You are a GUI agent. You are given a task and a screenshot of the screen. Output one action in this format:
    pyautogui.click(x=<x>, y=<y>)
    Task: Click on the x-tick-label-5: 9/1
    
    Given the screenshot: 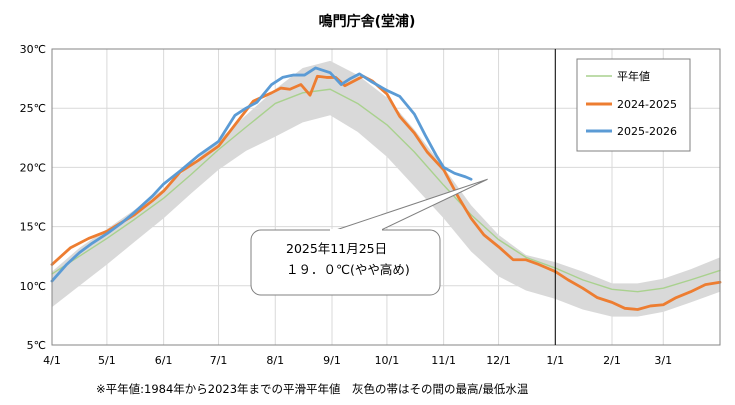 What is the action you would take?
    pyautogui.click(x=332, y=360)
    